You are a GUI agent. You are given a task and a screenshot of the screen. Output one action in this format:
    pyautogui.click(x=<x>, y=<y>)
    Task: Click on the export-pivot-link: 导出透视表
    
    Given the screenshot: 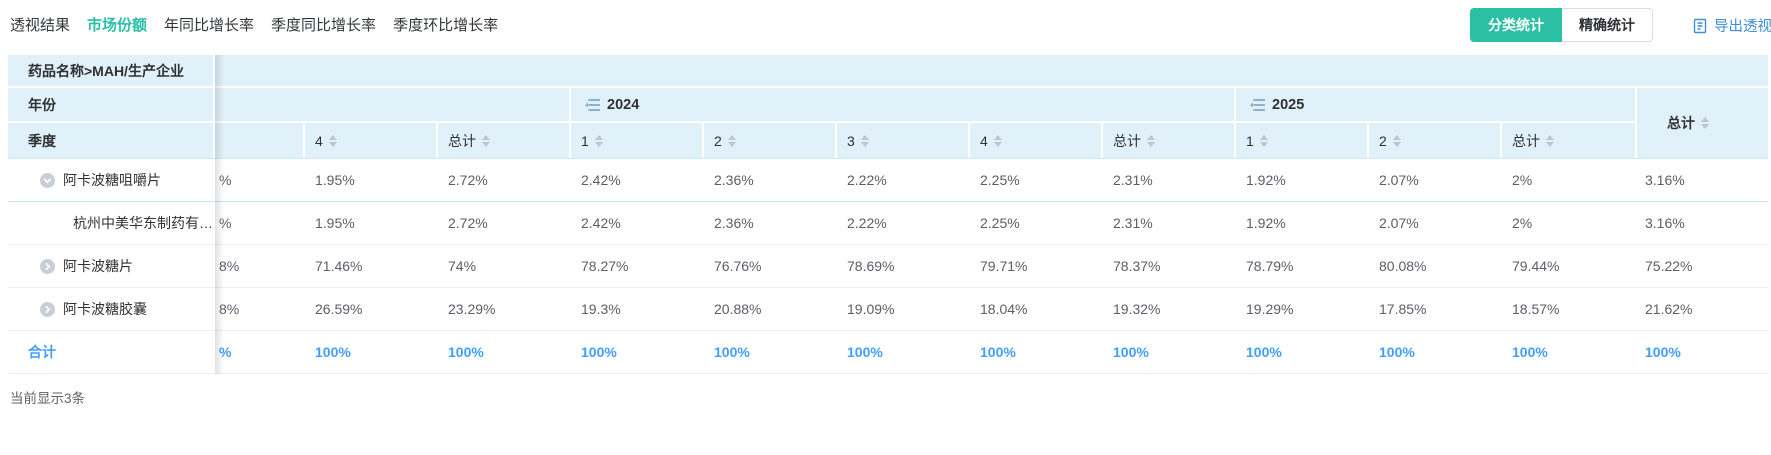 What is the action you would take?
    pyautogui.click(x=1731, y=25)
    